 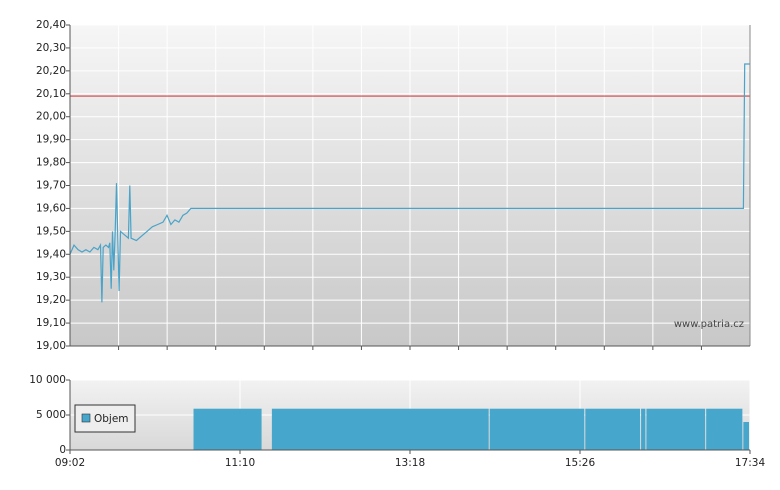 I want to click on y-tick-label: 19,50, so click(x=51, y=231).